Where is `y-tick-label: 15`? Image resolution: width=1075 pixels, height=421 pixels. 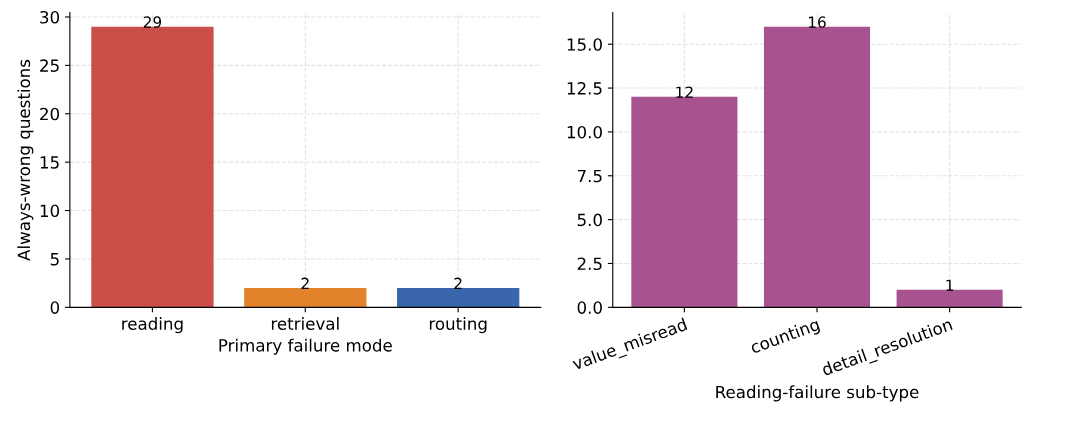
y-tick-label: 15 is located at coordinates (49, 162).